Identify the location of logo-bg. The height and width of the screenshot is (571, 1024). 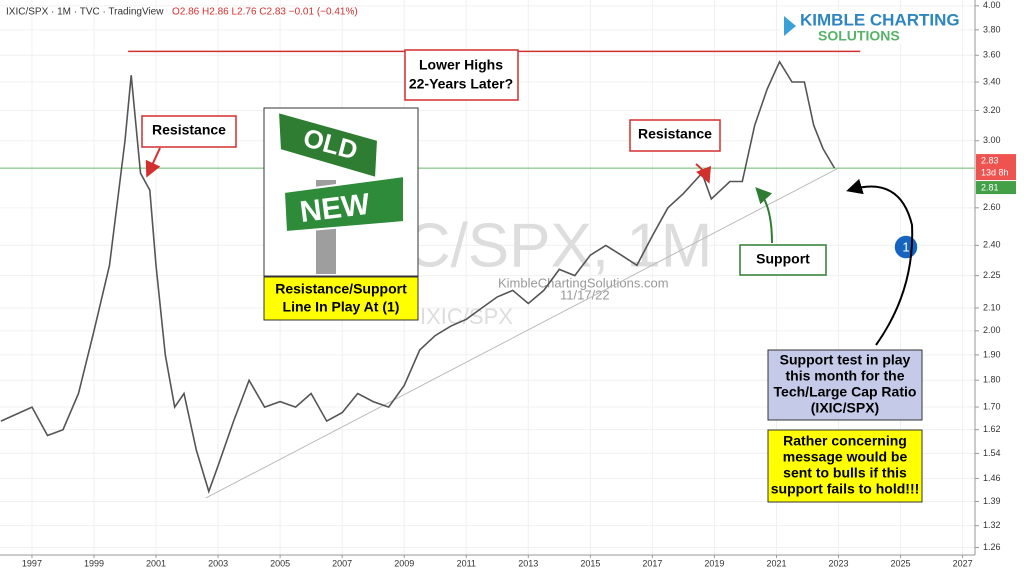
(870, 27).